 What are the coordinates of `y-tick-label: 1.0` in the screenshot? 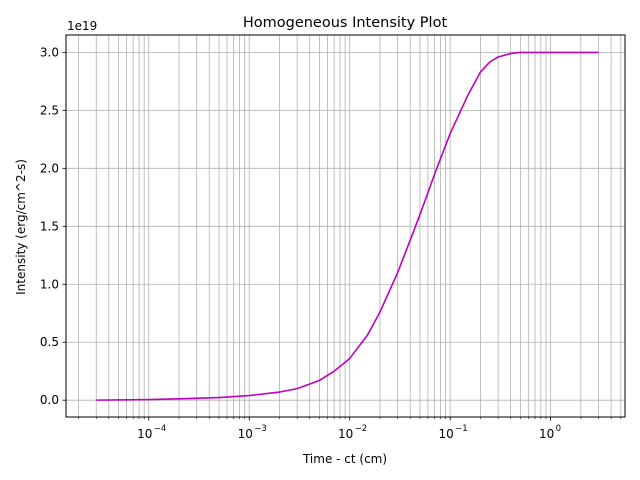 It's located at (49, 284).